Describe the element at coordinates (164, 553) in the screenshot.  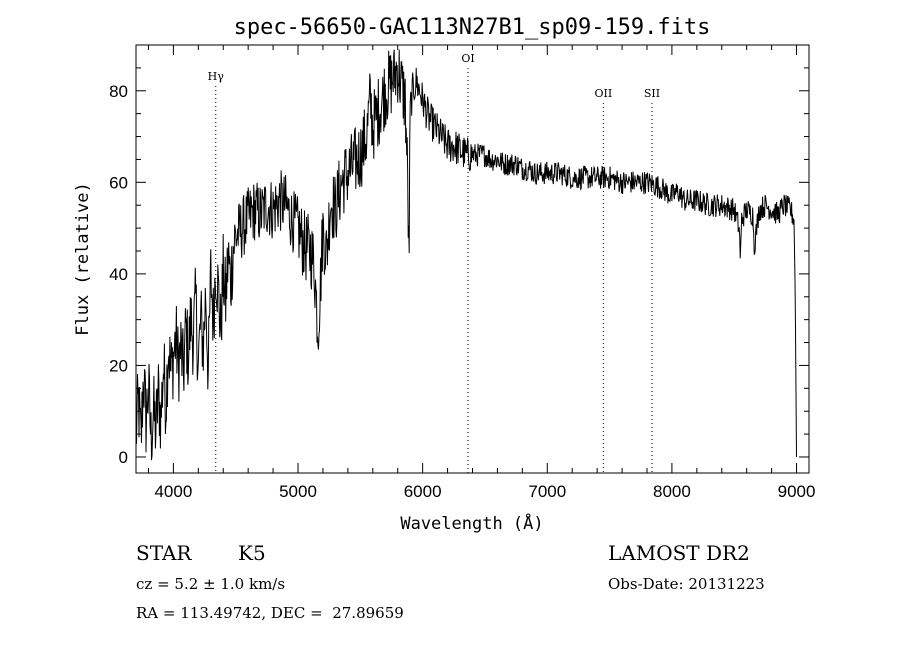
I see `object-class: STAR` at that location.